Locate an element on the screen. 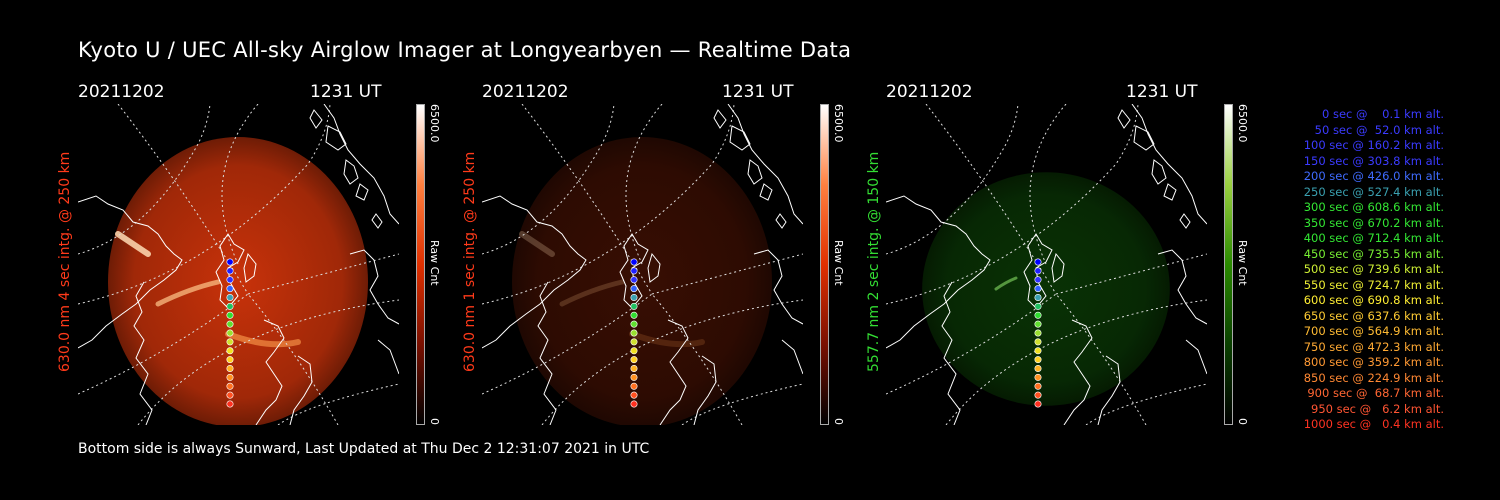 Image resolution: width=1500 pixels, height=500 pixels. altitude-legend-row: 300 sec @ 608.6 km alt. is located at coordinates (1373, 207).